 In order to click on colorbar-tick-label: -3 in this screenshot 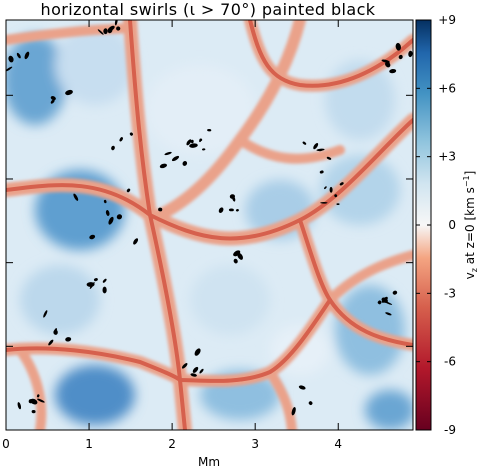, I will do `click(450, 293)`.